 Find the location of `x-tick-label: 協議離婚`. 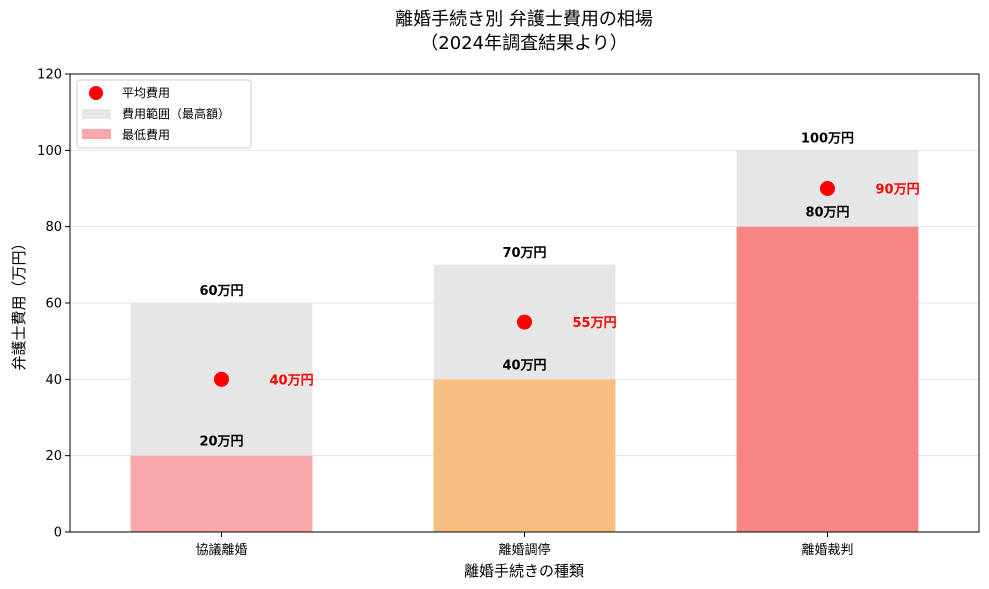

x-tick-label: 協議離婚 is located at coordinates (221, 550).